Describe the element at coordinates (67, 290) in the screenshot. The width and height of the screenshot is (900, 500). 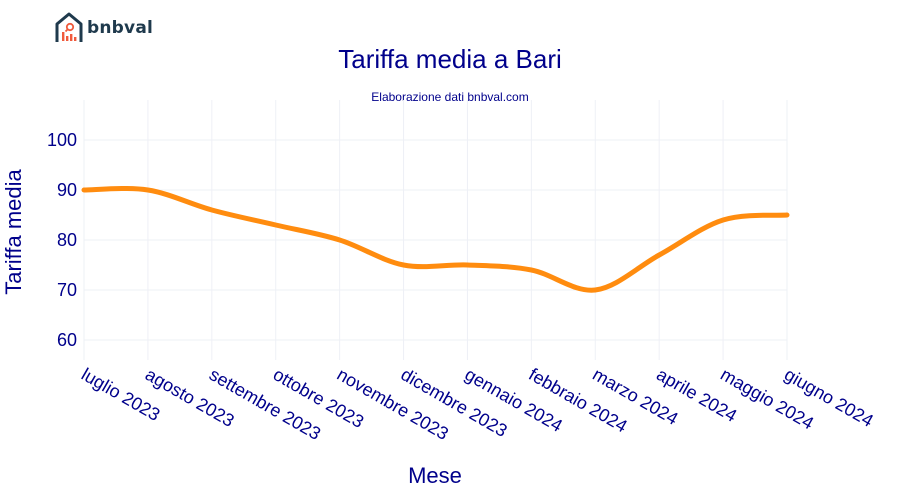
I see `y-tick-label: 70` at that location.